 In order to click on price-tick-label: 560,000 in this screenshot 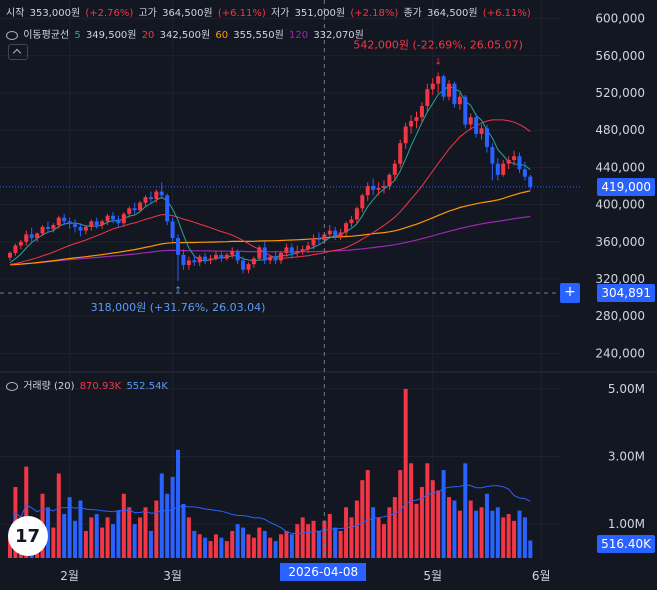, I will do `click(620, 56)`.